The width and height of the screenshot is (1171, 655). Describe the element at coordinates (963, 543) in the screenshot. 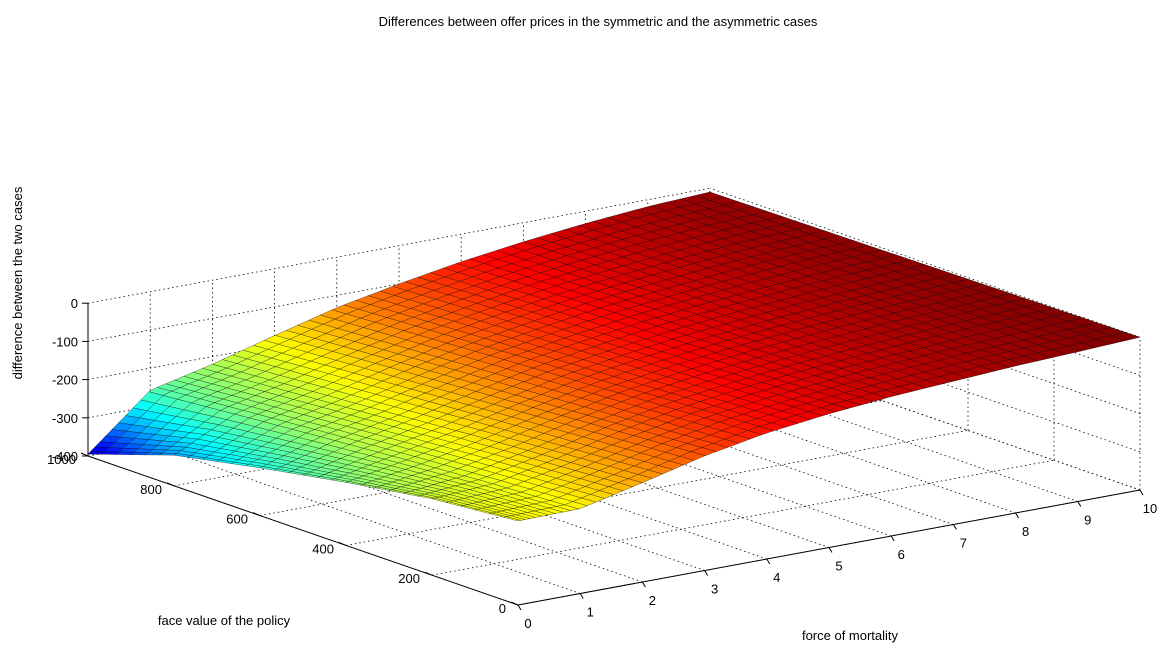

I see `x-tick-label: 7` at that location.